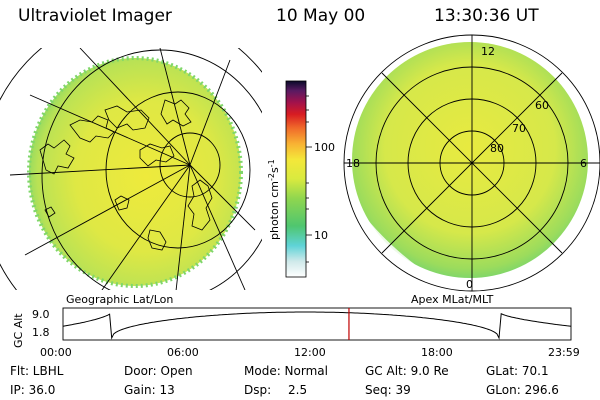 The width and height of the screenshot is (600, 400). What do you see at coordinates (286, 371) in the screenshot?
I see `mode-info: Mode: Normal` at bounding box center [286, 371].